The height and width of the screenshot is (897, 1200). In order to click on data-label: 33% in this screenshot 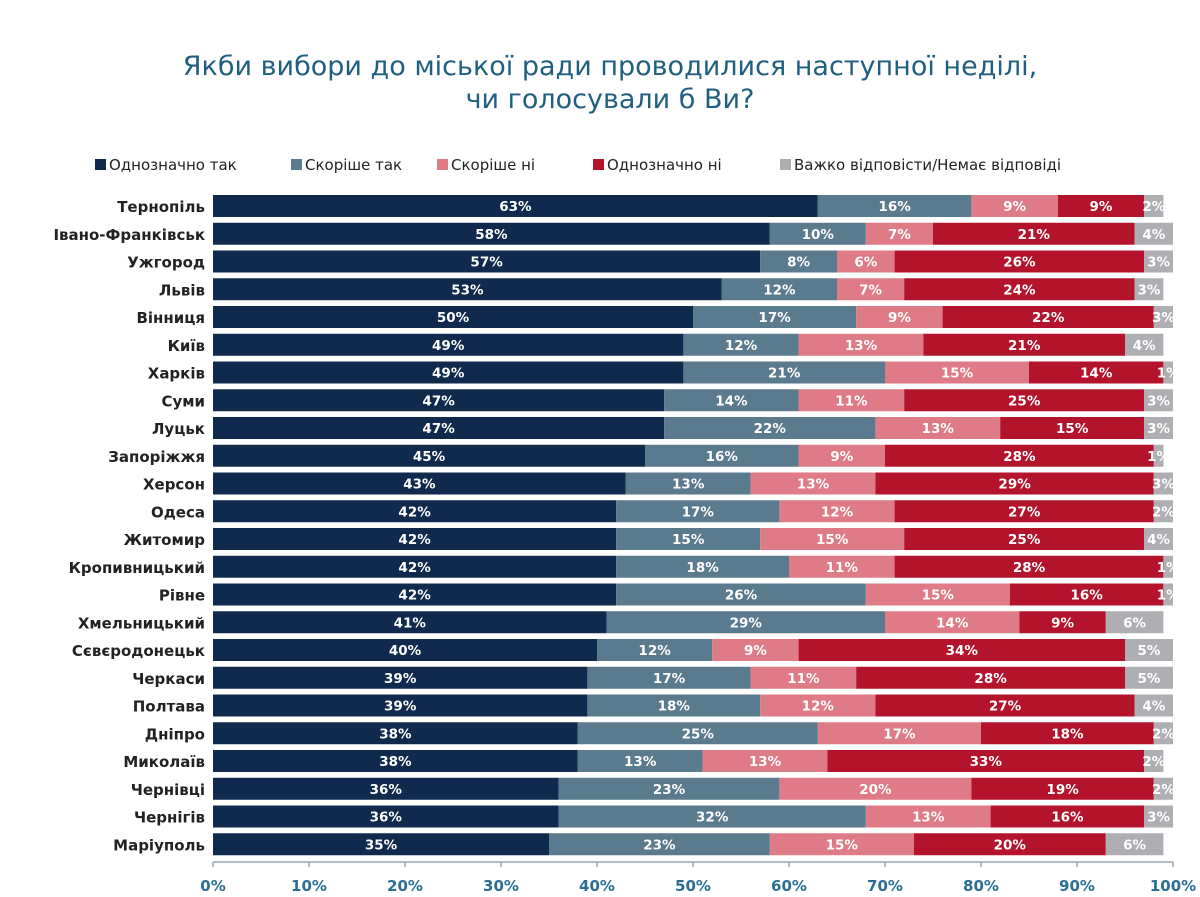, I will do `click(986, 762)`.